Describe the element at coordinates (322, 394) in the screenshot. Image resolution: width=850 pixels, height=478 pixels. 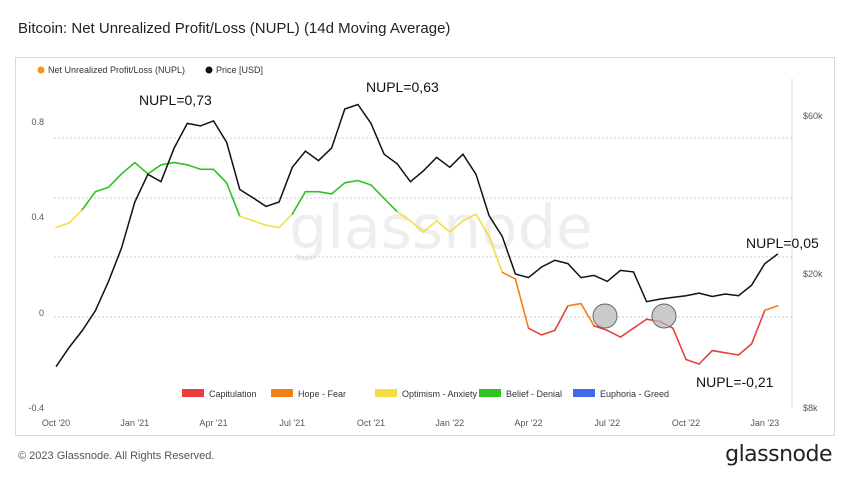
I see `zone-legend-label: Hope - Fear` at that location.